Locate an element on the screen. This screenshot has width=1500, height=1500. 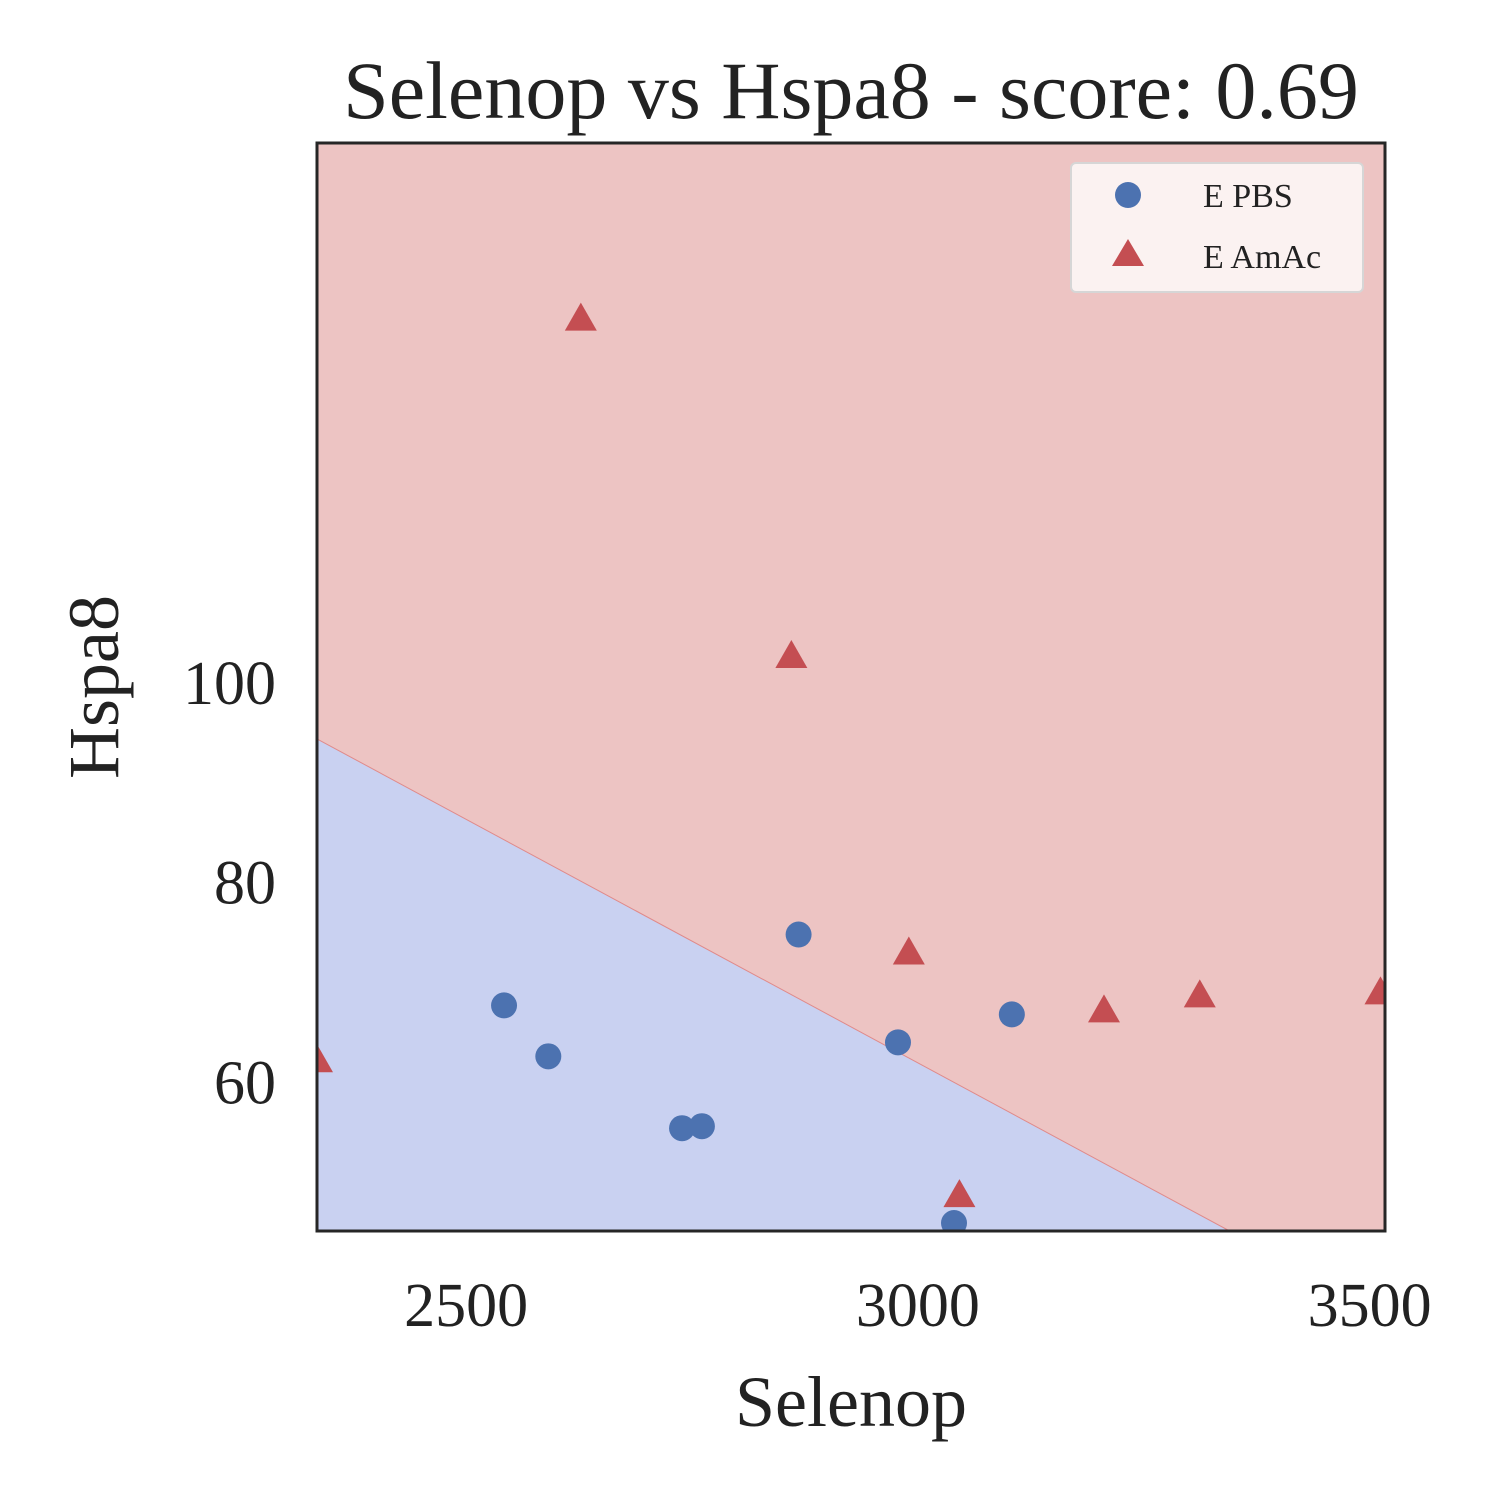
y-tick-label-80: 80 is located at coordinates (245, 884).